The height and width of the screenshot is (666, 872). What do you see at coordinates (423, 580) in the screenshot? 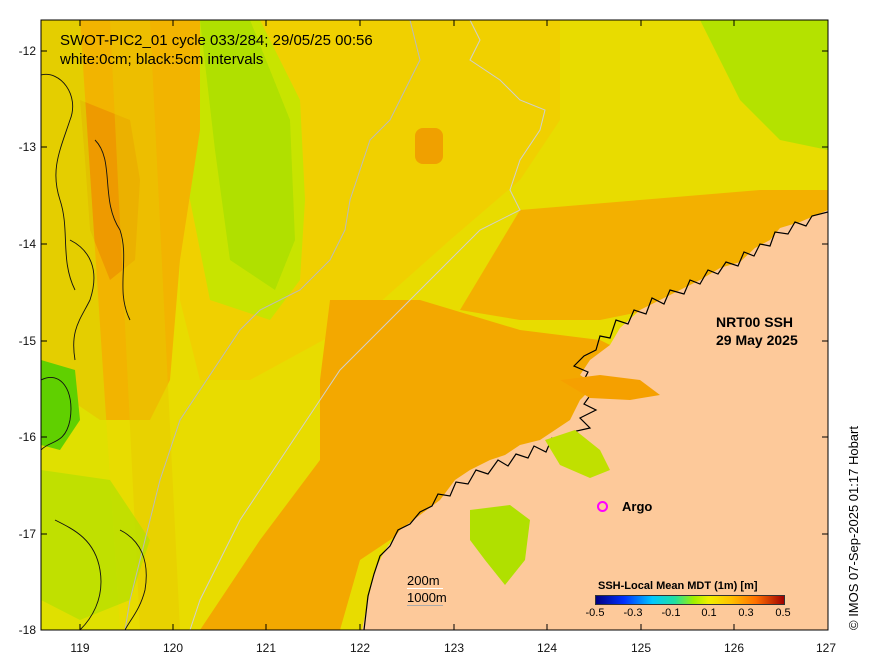
I see `depth-legend-200m: 200m` at bounding box center [423, 580].